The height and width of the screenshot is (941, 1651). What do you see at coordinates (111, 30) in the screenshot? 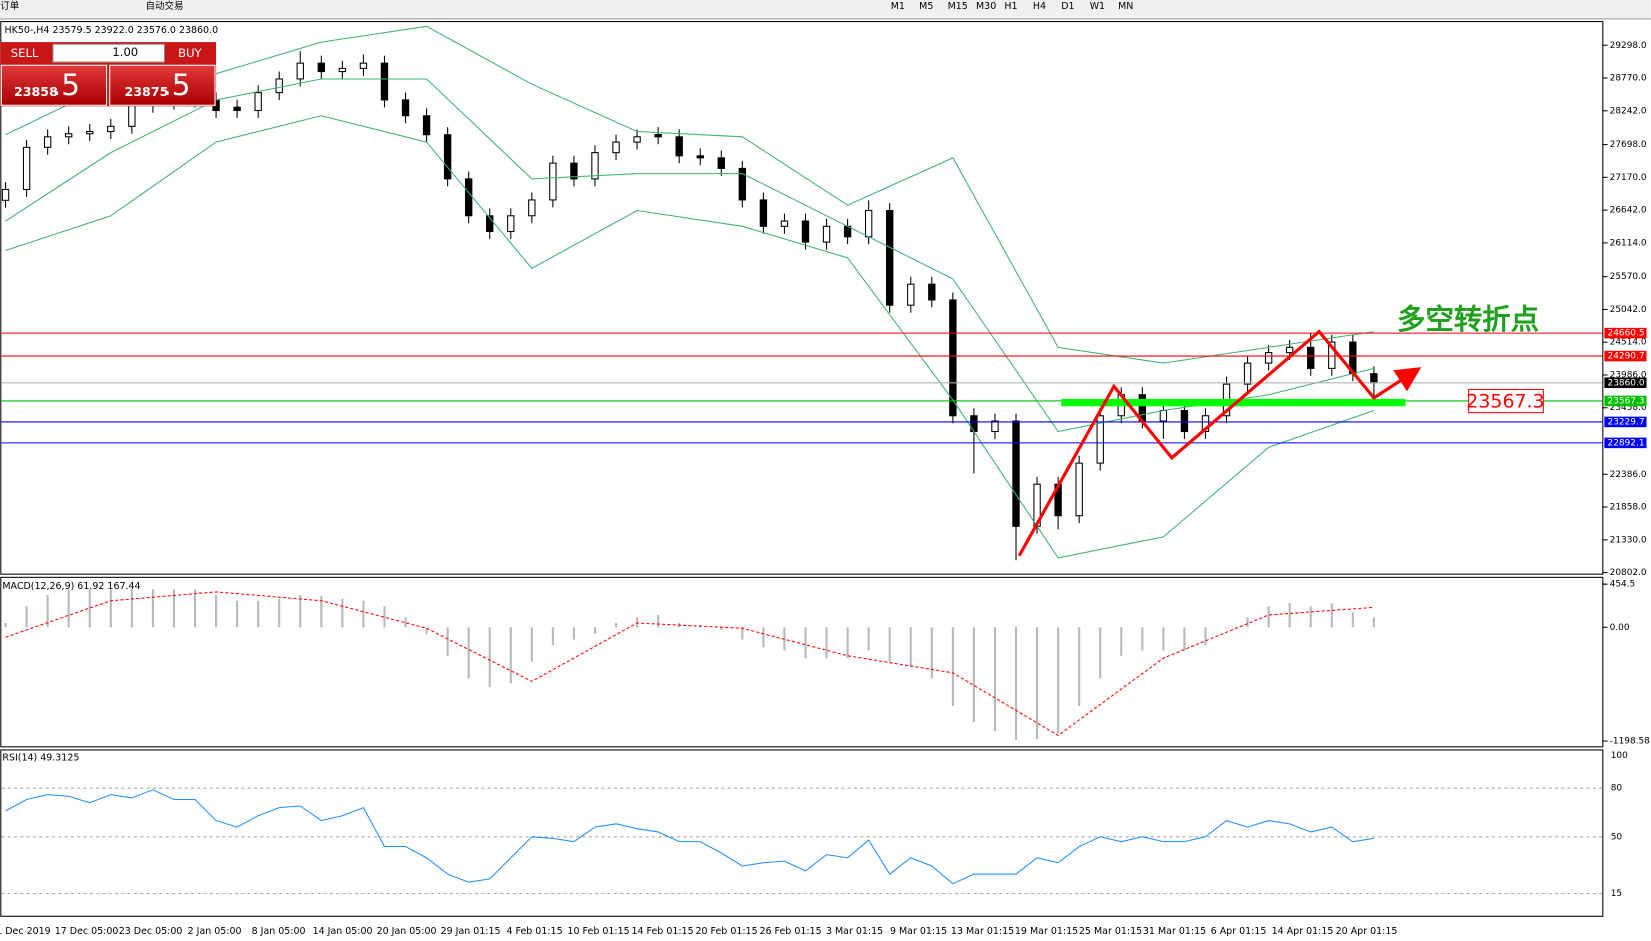
I see `chart-header: HK50-,H4 23579.5 23922.0 23576.0 23860.0` at bounding box center [111, 30].